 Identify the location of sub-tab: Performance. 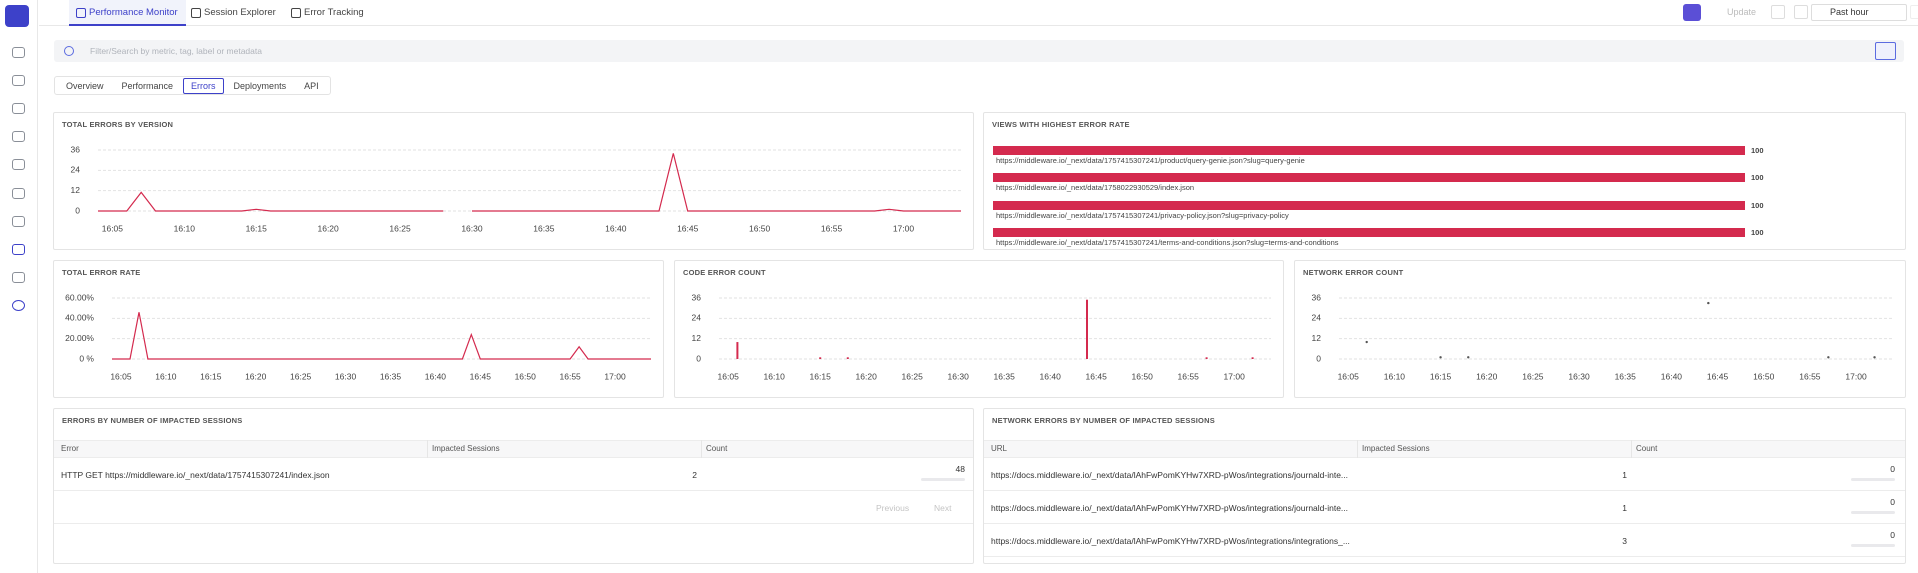
(147, 85).